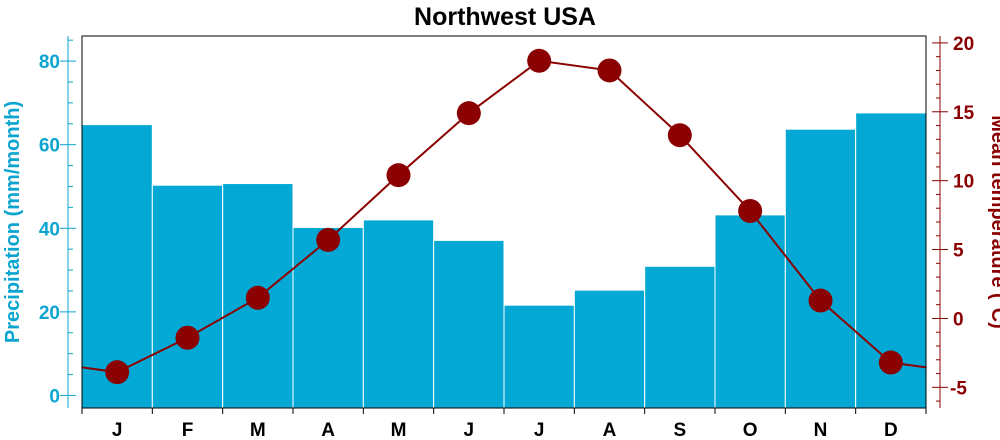 This screenshot has width=1000, height=440. I want to click on temperature-tick-label: 0, so click(958, 319).